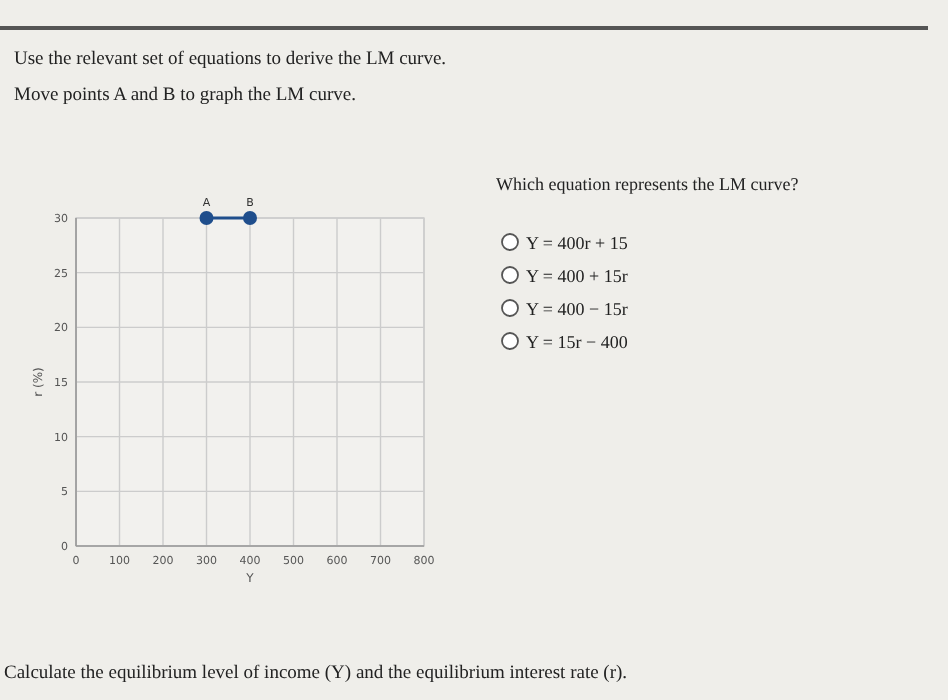  I want to click on chart-title: Use the relevant set of equations to derive the LM curve., so click(230, 60).